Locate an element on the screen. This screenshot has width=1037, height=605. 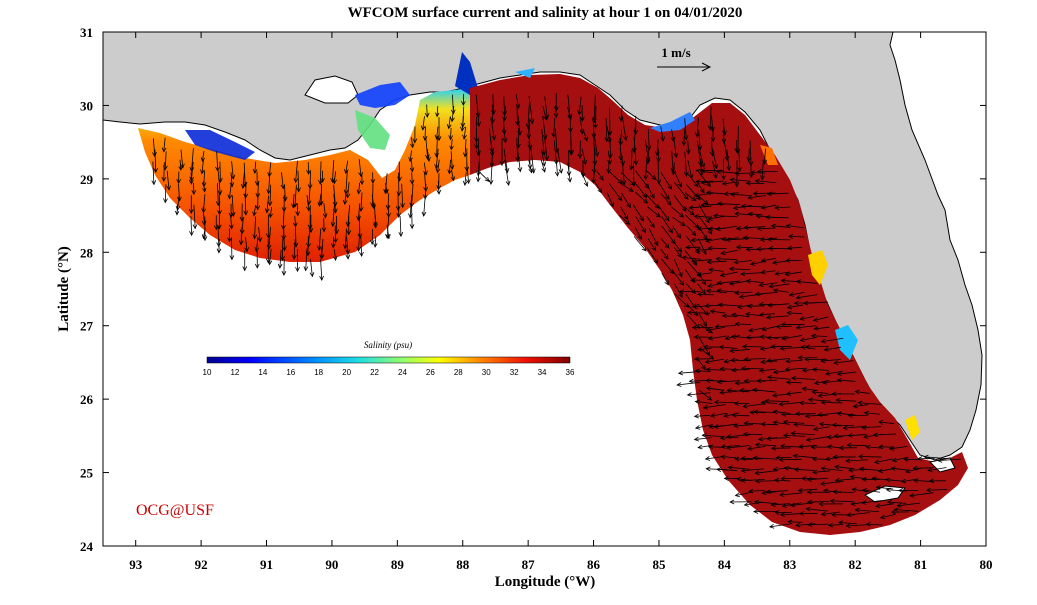
colorbar-tick-label: 20 is located at coordinates (346, 372).